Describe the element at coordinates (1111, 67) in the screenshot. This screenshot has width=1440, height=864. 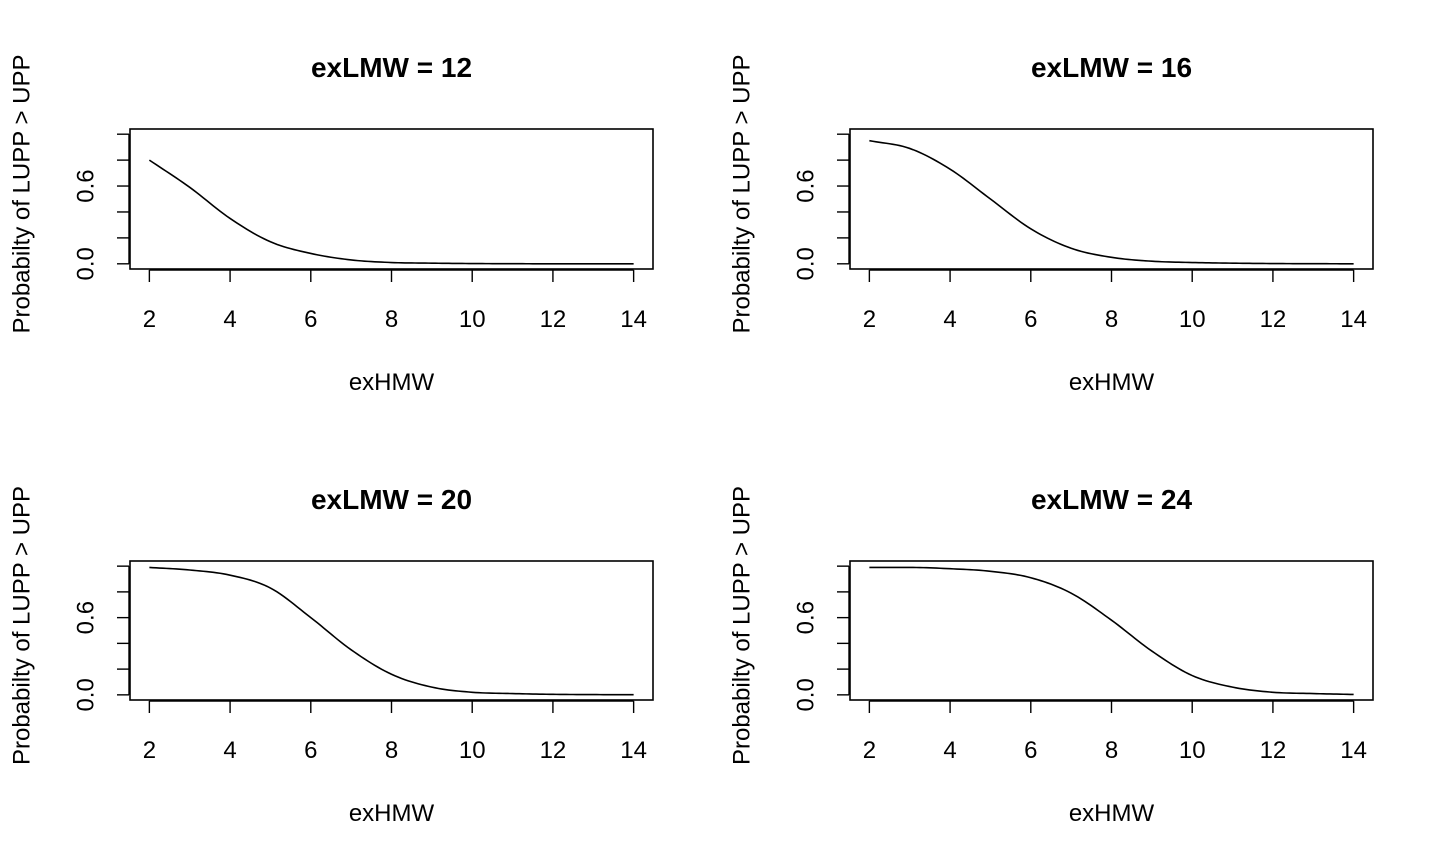
I see `chart-title: exLMW = 16` at that location.